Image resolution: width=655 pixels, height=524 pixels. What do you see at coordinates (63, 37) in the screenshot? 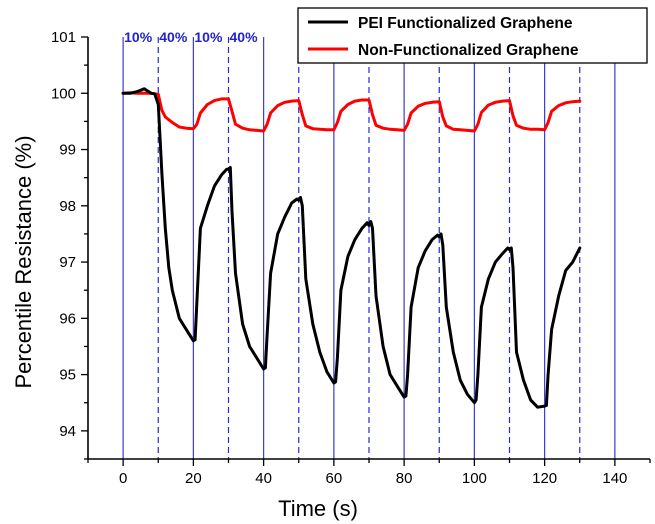
I see `y-tick-label: 101` at bounding box center [63, 37].